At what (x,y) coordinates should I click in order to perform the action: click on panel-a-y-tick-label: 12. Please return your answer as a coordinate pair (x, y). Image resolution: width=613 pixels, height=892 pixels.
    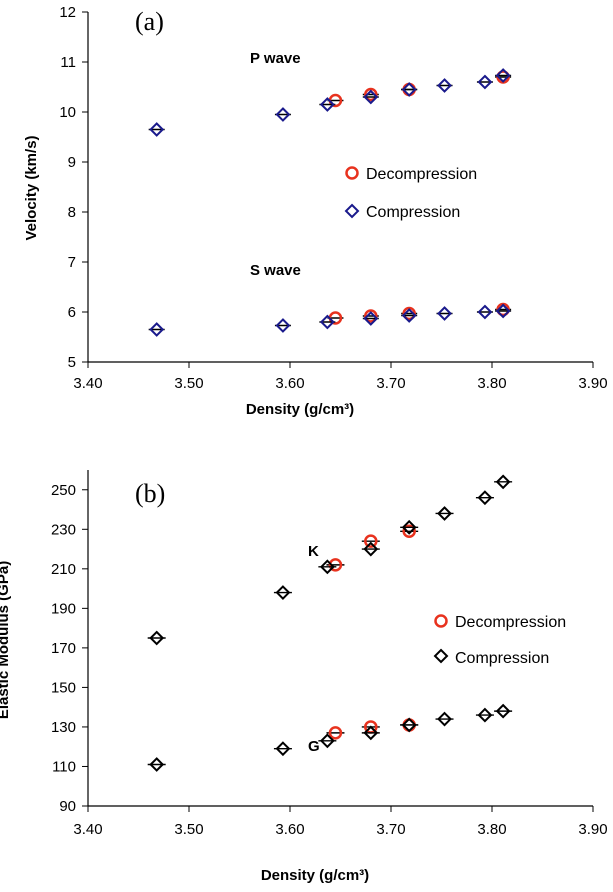
    Looking at the image, I should click on (67, 12).